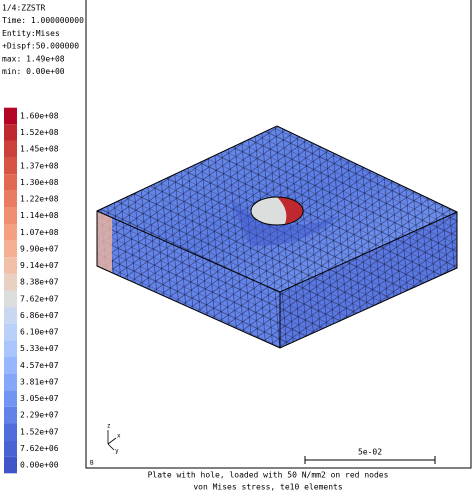 This screenshot has height=498, width=474. Describe the element at coordinates (370, 452) in the screenshot. I see `scale-label: 5e-02` at that location.